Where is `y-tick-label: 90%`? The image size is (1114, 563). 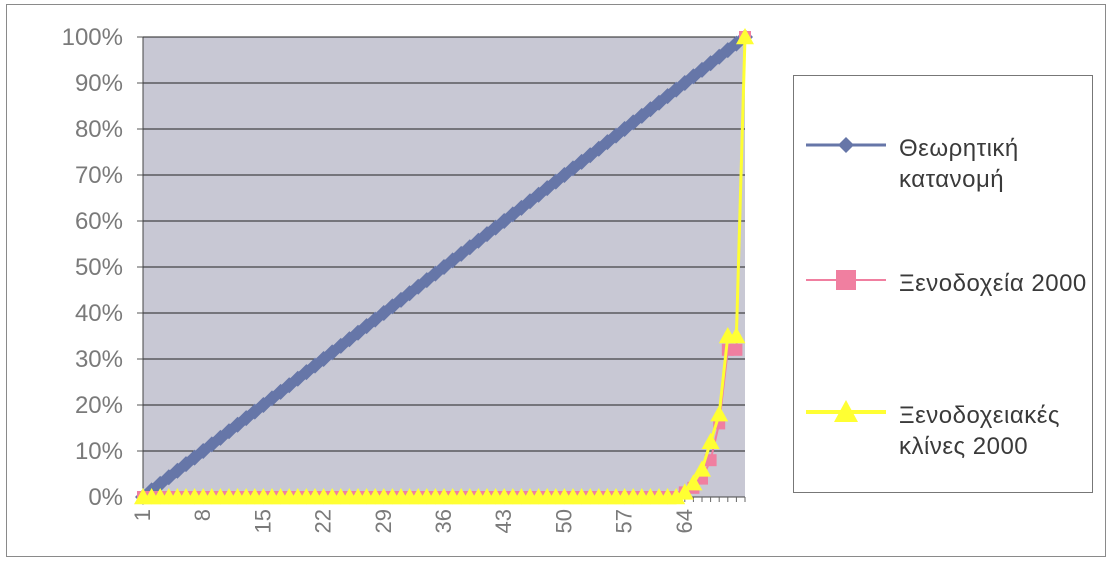
y-tick-label: 90% is located at coordinates (99, 83).